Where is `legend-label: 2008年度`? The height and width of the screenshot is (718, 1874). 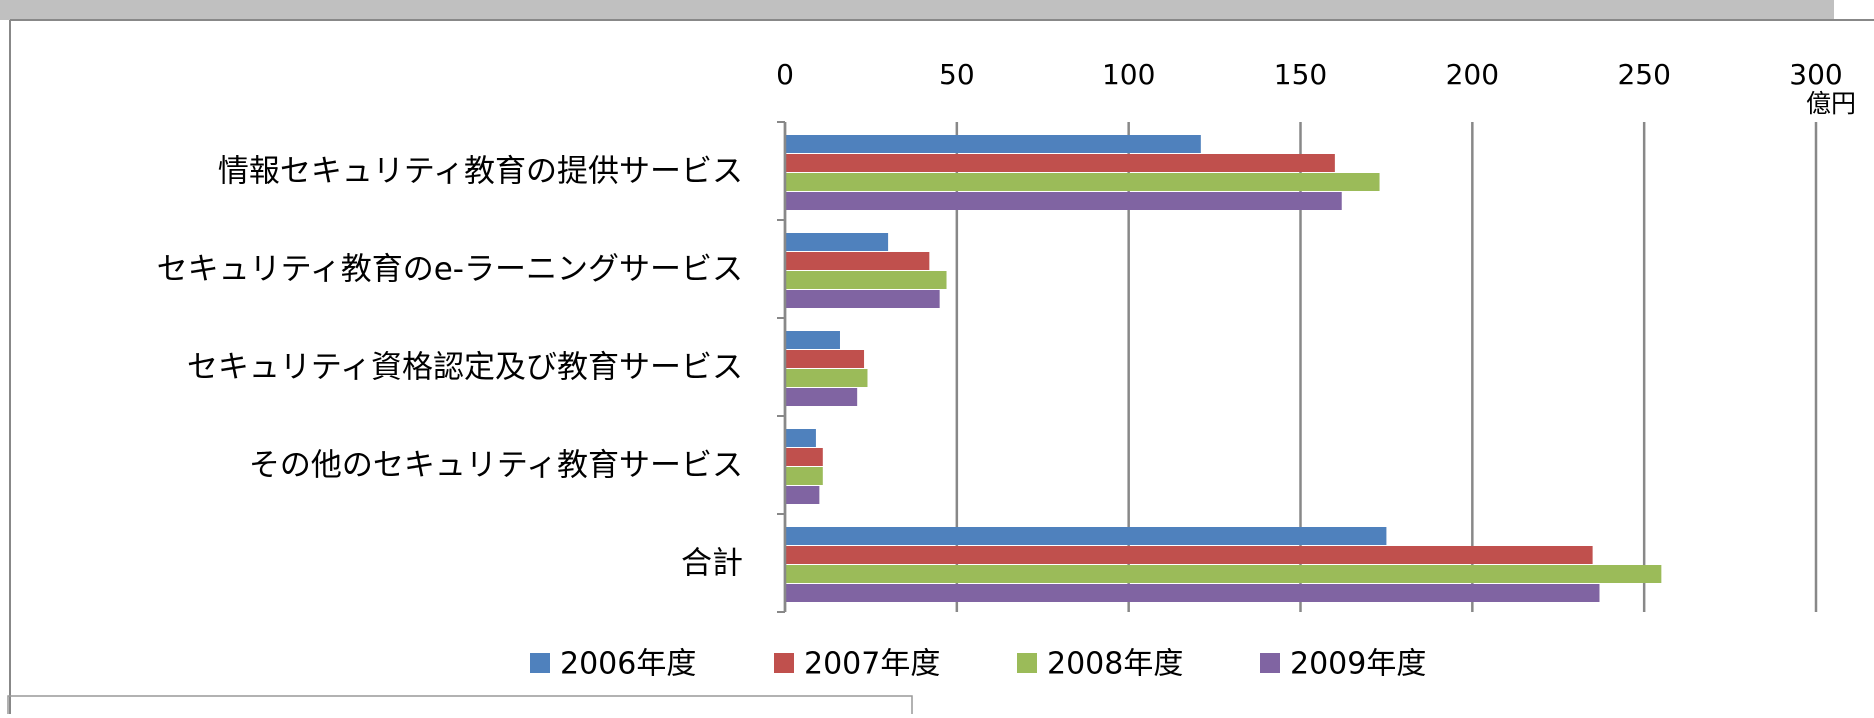
legend-label: 2008年度 is located at coordinates (1115, 664).